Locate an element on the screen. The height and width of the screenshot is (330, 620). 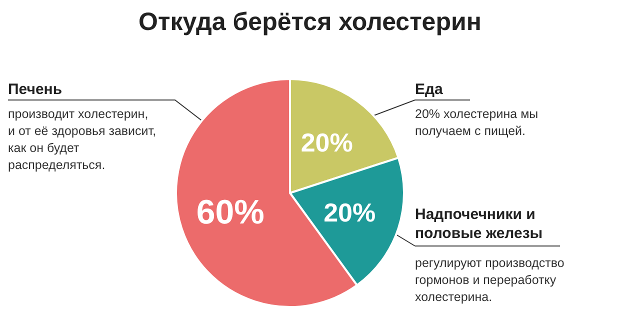
text: регулируют производство гормонов и переработку холестерина. is located at coordinates (490, 280).